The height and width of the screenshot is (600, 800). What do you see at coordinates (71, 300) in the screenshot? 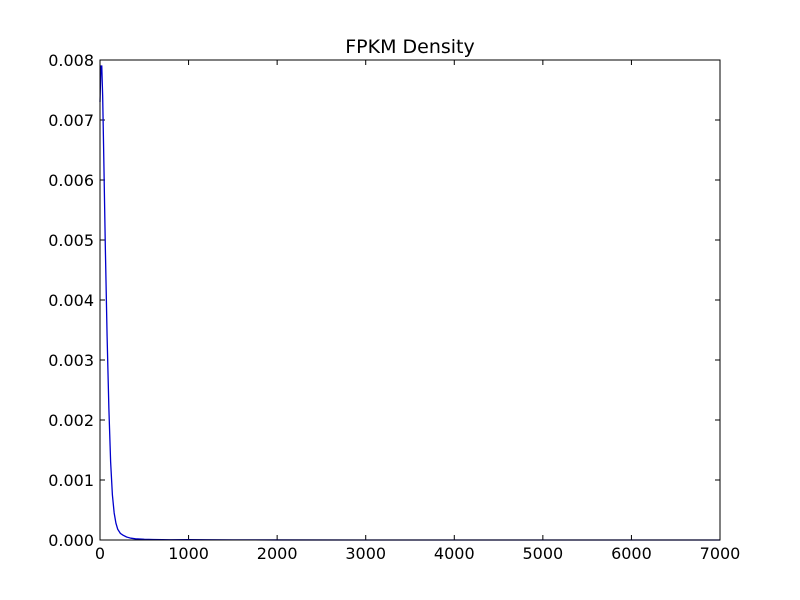
I see `y-tick-label: 0.004` at bounding box center [71, 300].